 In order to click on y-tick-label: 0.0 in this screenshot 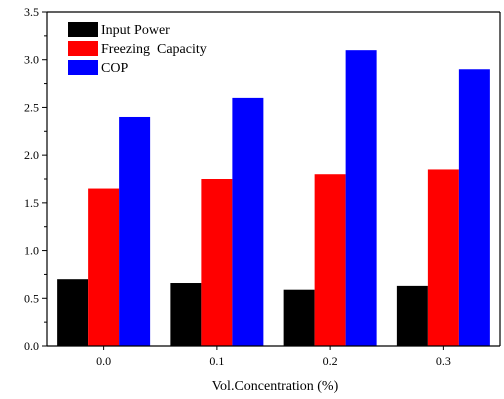, I will do `click(31, 346)`.